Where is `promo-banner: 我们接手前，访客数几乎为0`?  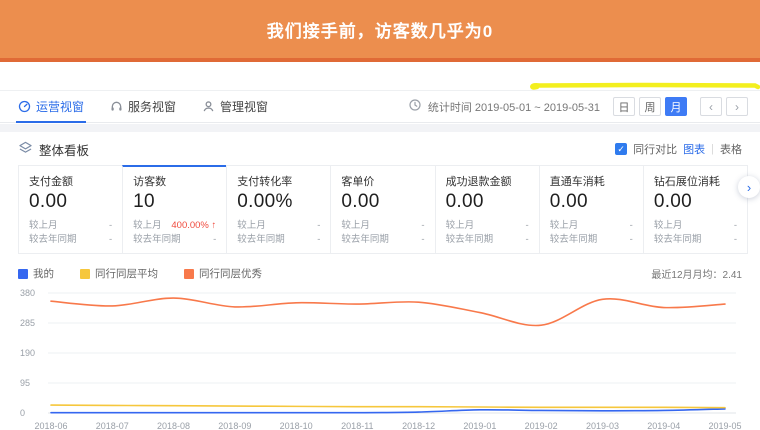 promo-banner: 我们接手前，访客数几乎为0 is located at coordinates (380, 31).